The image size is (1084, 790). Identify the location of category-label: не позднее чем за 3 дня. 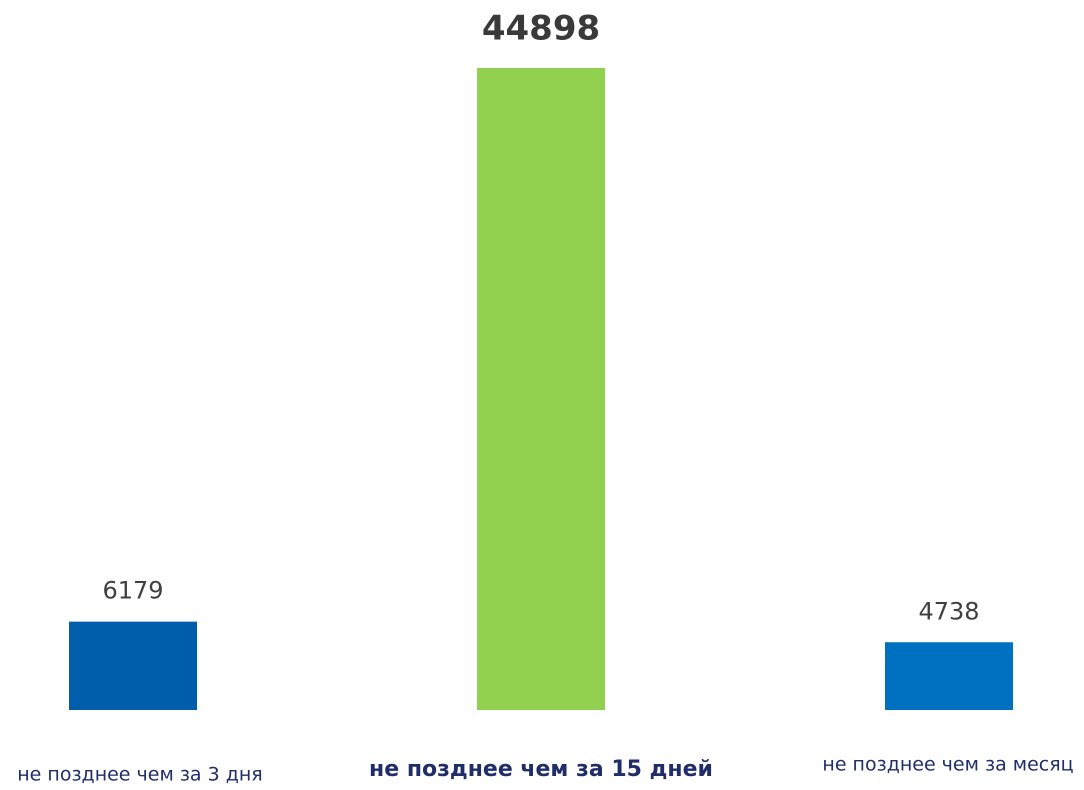
(139, 775).